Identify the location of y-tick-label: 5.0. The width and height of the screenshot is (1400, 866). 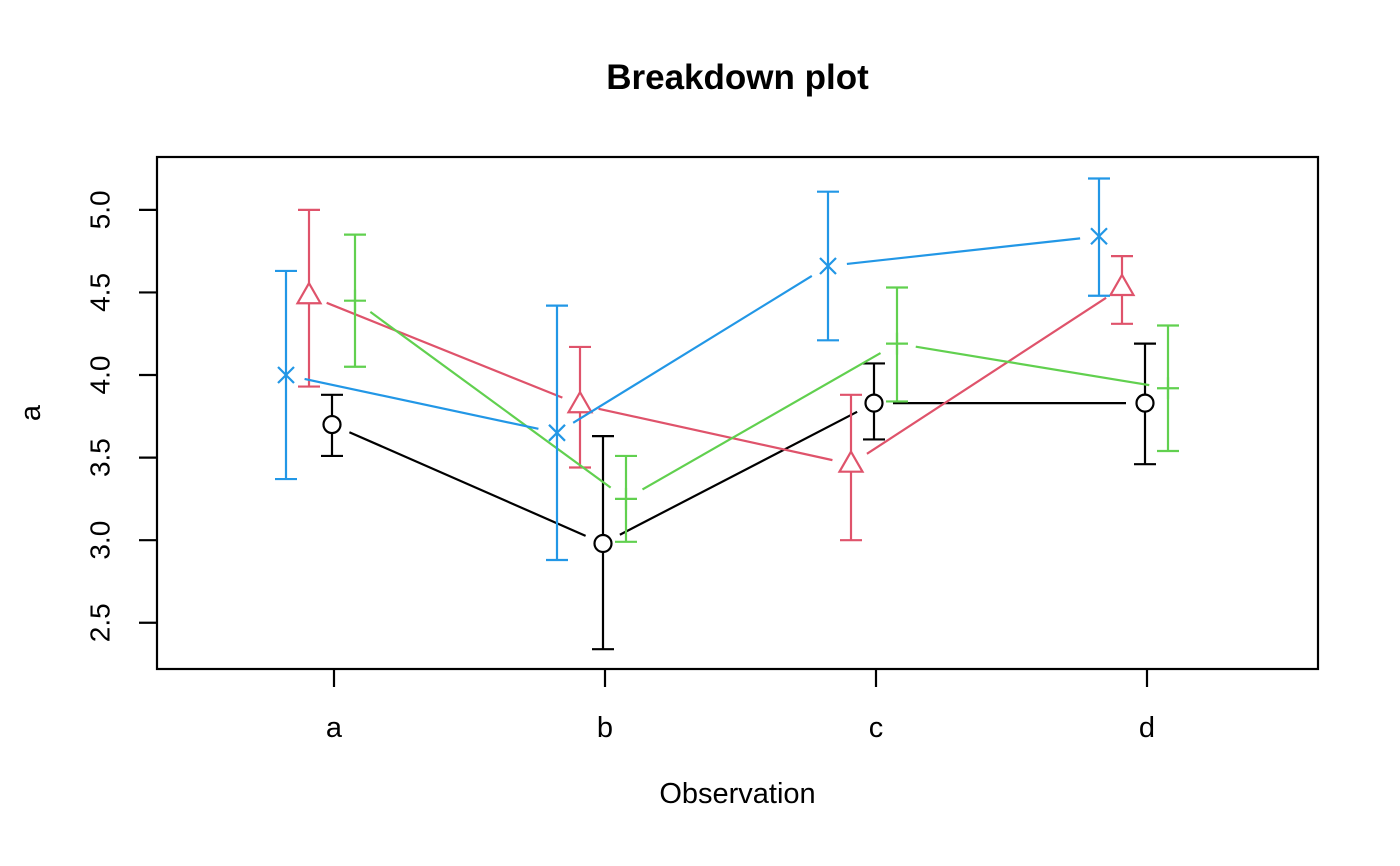
(99, 209).